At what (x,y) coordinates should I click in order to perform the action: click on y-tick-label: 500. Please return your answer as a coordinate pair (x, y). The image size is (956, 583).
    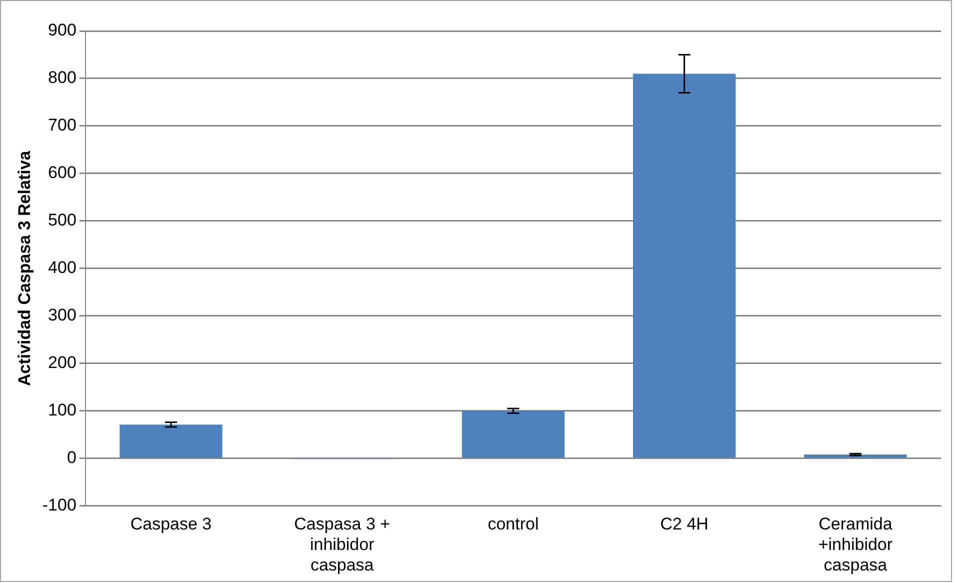
    Looking at the image, I should click on (62, 220).